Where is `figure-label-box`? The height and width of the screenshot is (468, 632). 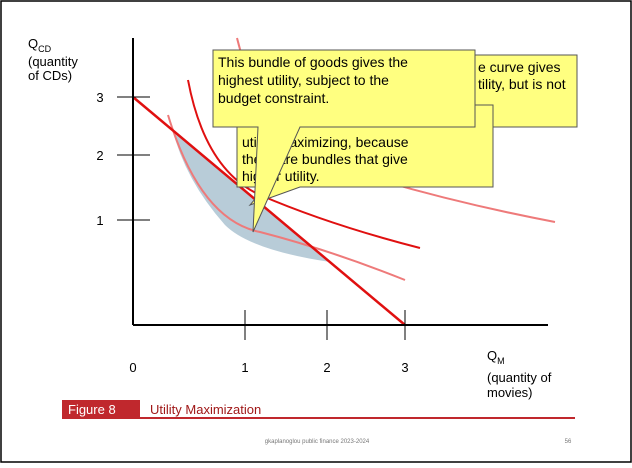
figure-label-box is located at coordinates (101, 409).